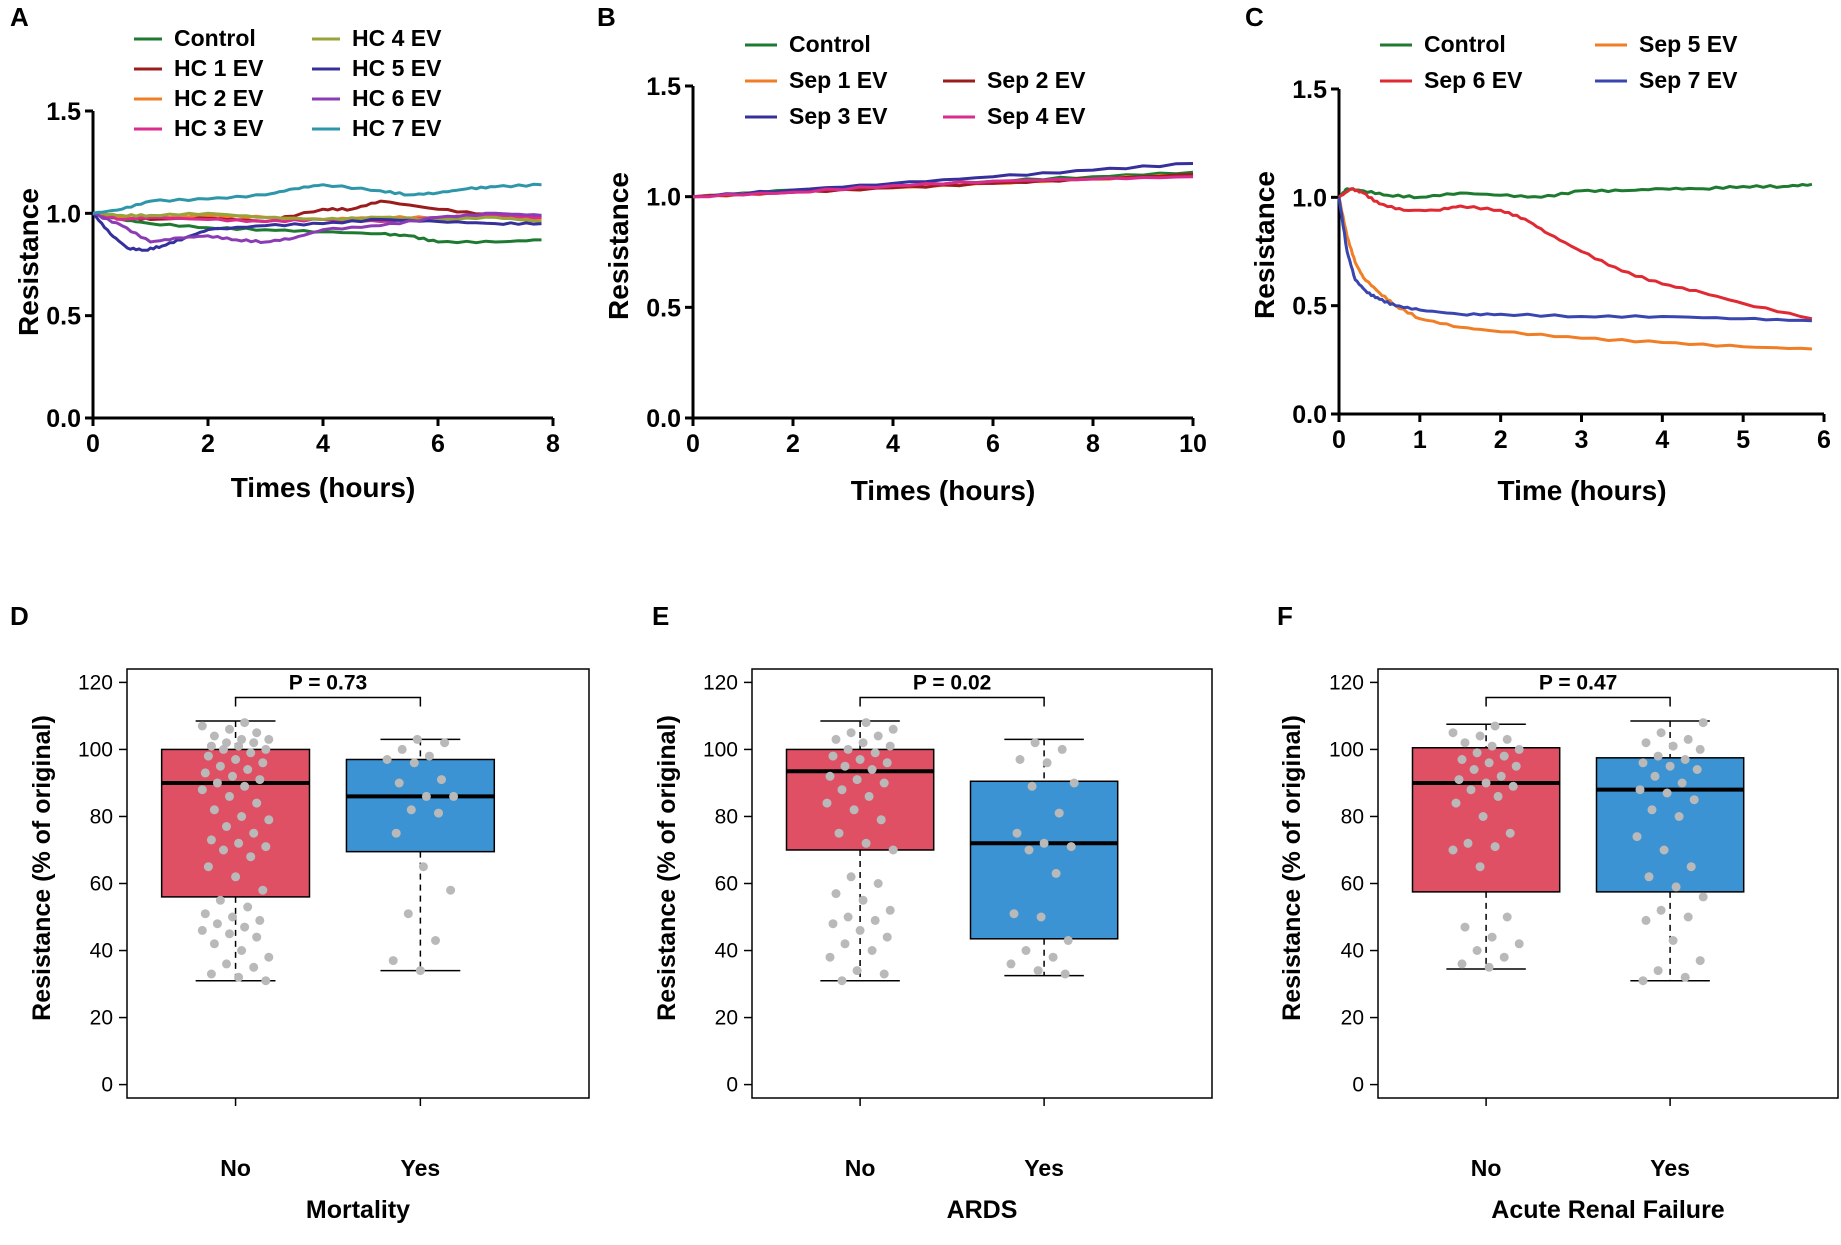  I want to click on y-axis-title: Resistance (% of original), so click(42, 868).